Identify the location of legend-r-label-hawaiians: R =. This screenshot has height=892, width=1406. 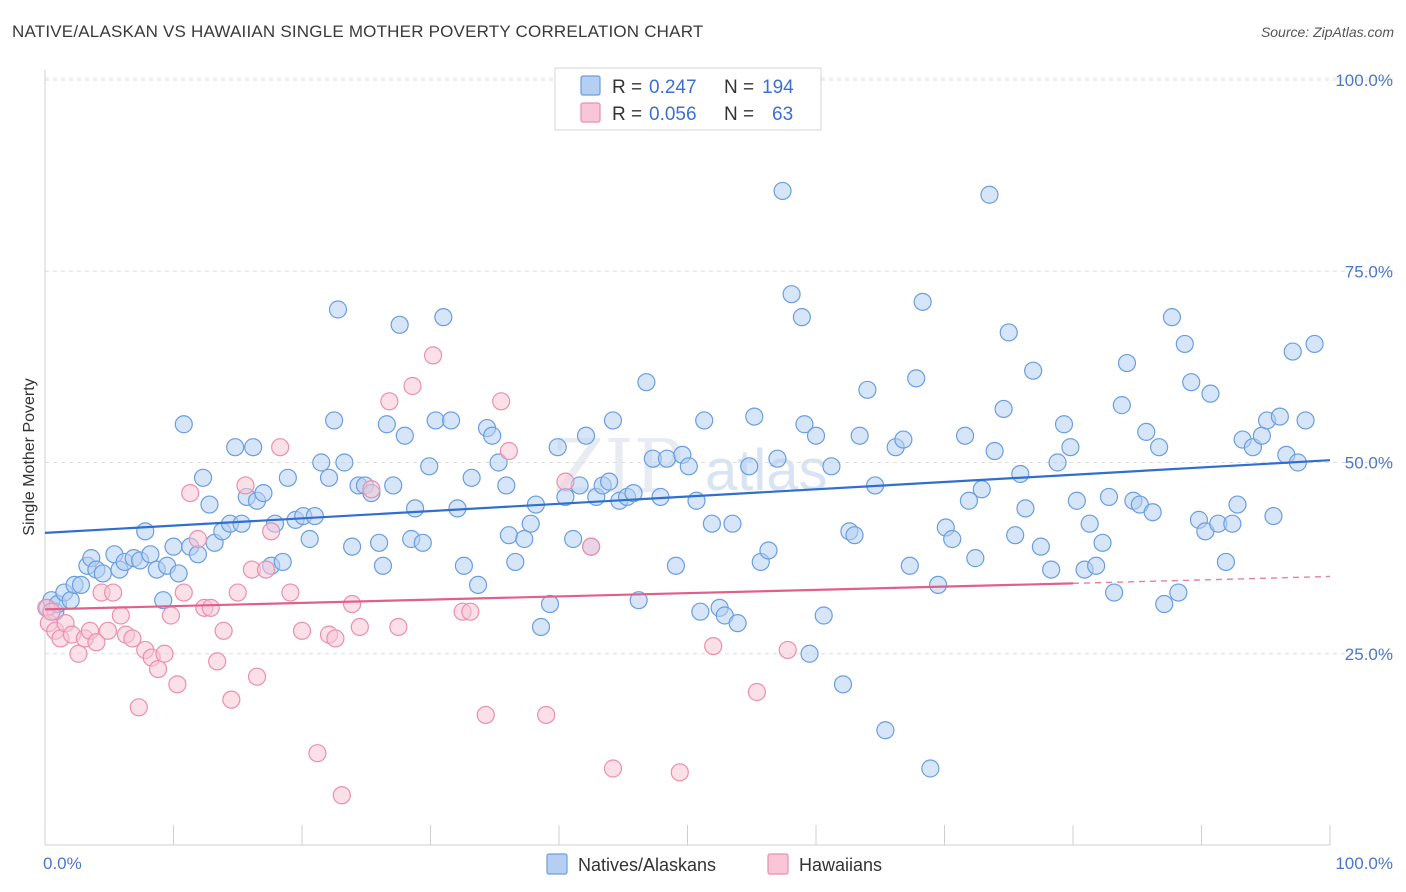
(627, 114).